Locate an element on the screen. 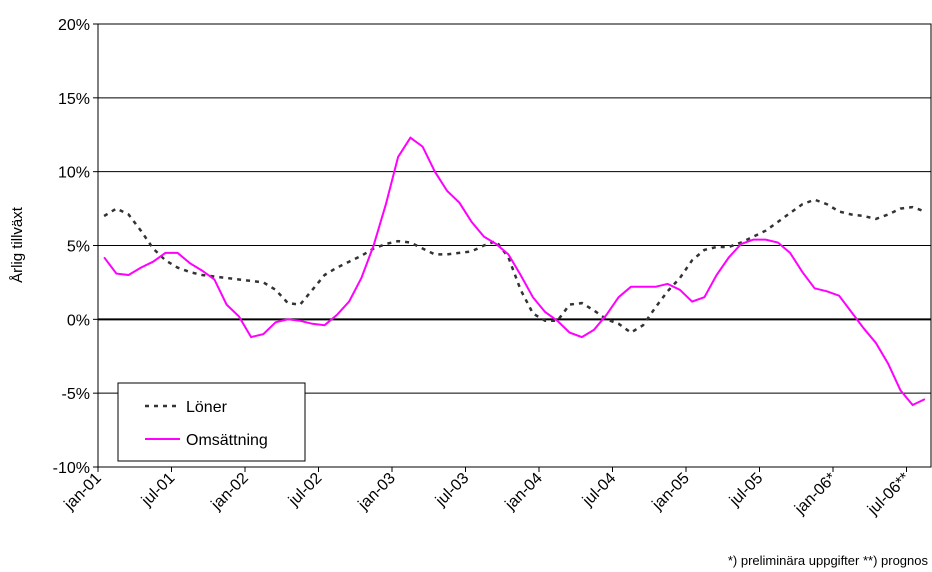 The height and width of the screenshot is (572, 932). x-tick-label: jul-06** is located at coordinates (888, 494).